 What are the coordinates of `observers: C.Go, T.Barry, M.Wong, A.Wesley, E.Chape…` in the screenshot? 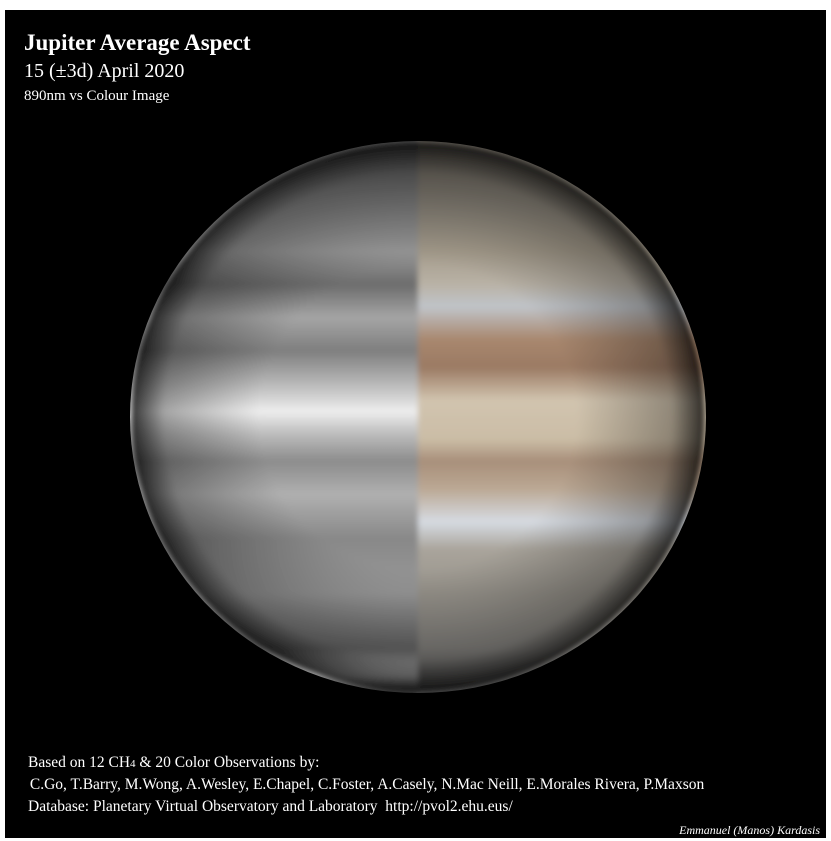 It's located at (365, 784).